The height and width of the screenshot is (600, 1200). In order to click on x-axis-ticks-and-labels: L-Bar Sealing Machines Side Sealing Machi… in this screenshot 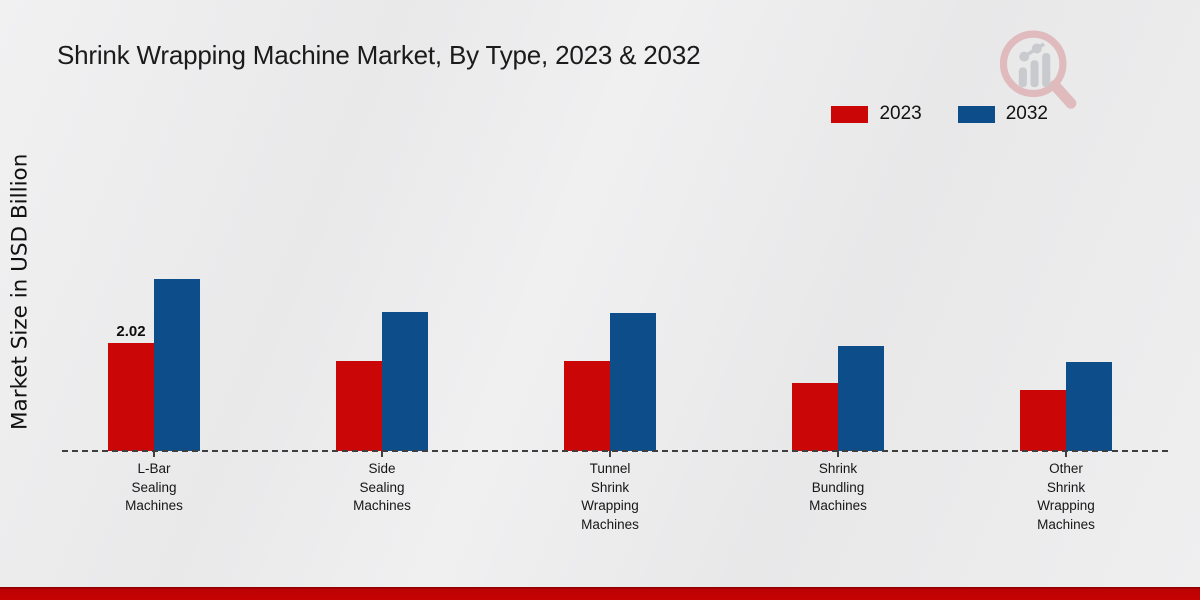, I will do `click(610, 492)`.